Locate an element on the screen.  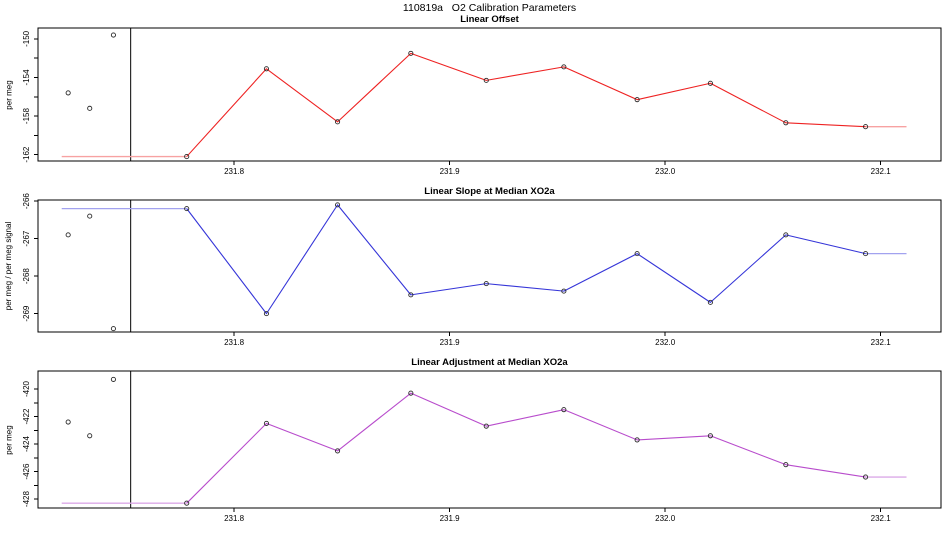
y-tick-label: -268 is located at coordinates (26, 276).